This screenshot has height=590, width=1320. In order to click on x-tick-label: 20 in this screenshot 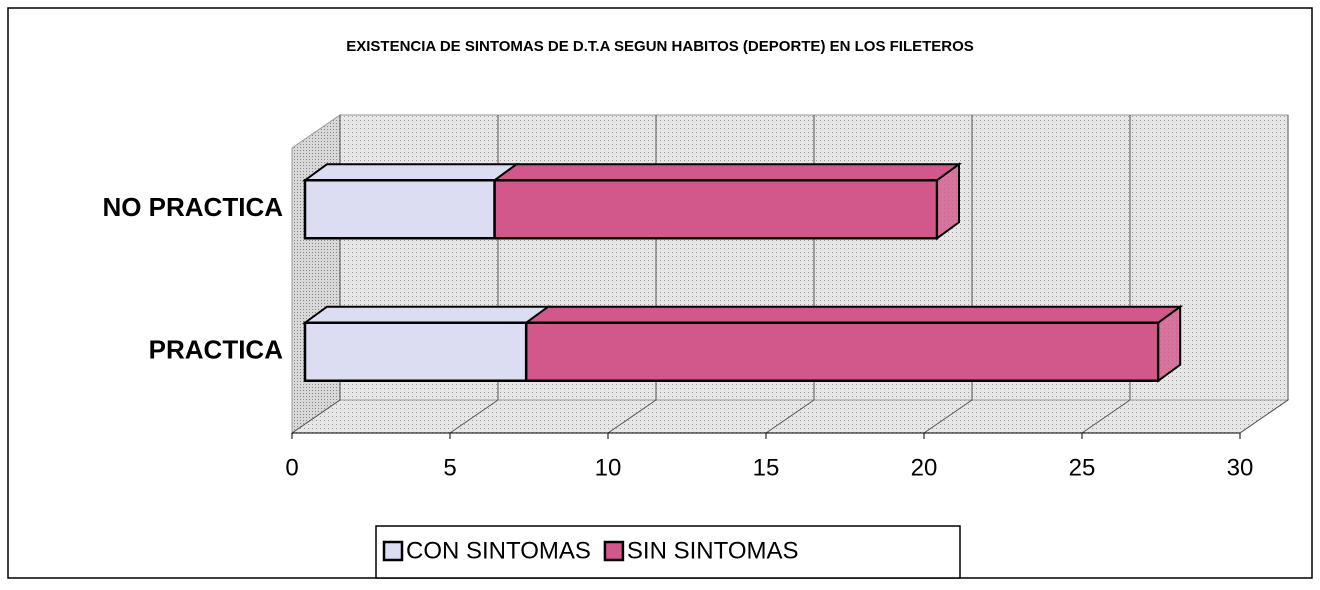, I will do `click(924, 467)`.